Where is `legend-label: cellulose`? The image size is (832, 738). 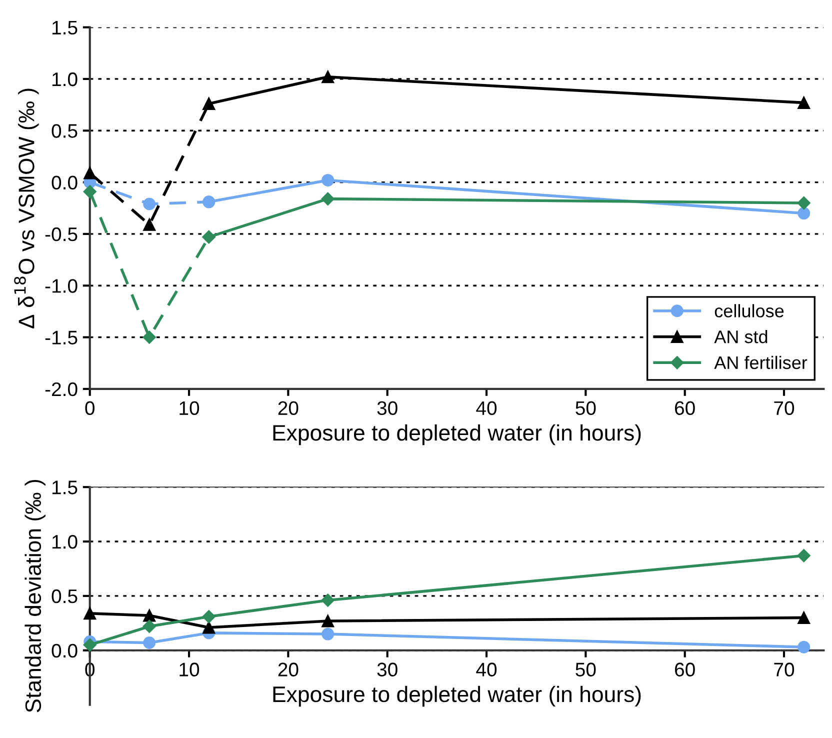
legend-label: cellulose is located at coordinates (749, 311).